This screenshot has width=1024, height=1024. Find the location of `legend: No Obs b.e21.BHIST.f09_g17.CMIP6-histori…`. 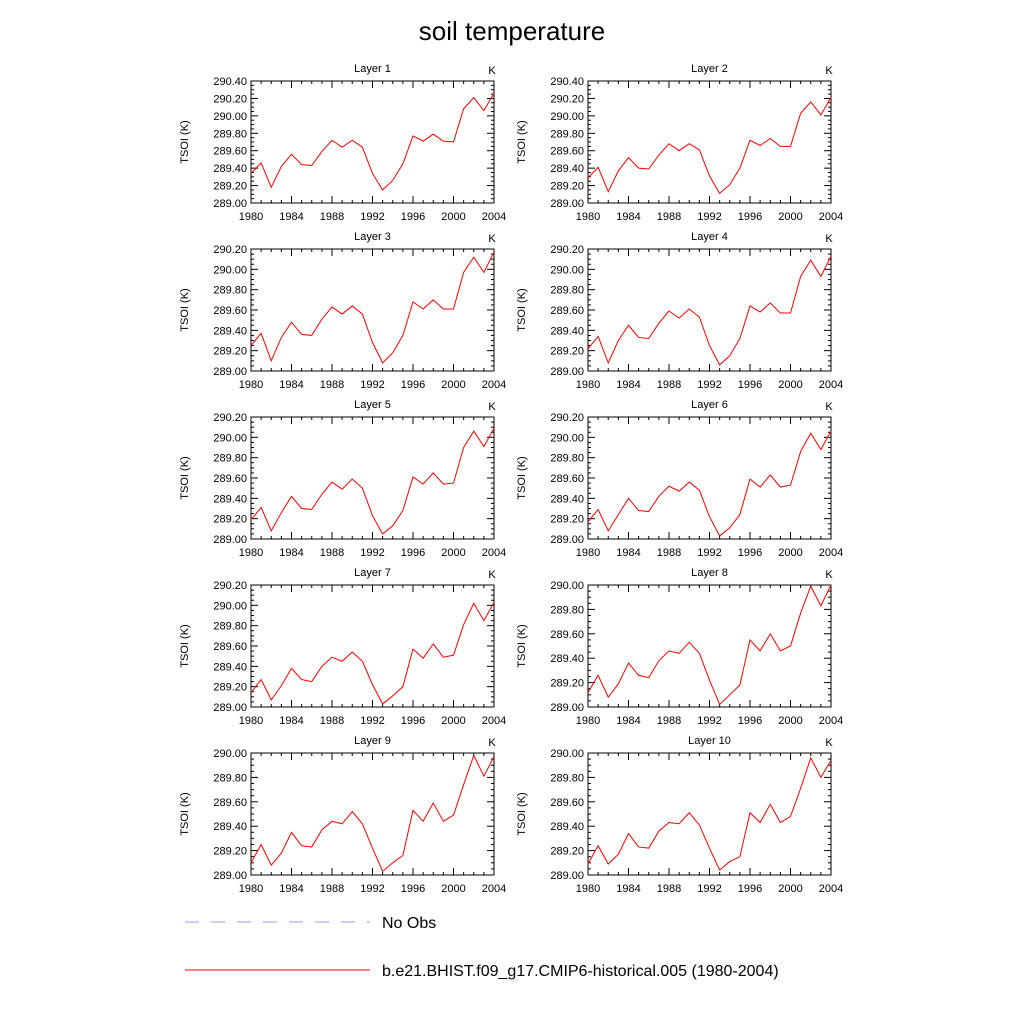

legend: No Obs b.e21.BHIST.f09_g17.CMIP6-histori… is located at coordinates (482, 947).